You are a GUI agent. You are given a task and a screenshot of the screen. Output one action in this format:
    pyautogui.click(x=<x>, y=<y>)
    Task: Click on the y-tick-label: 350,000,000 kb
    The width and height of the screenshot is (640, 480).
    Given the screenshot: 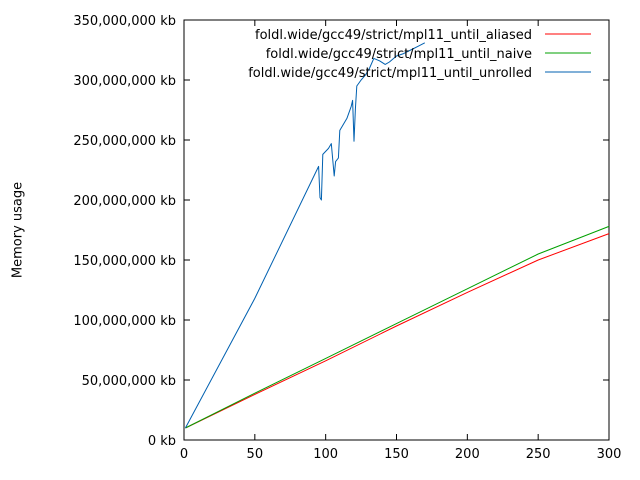 What is the action you would take?
    pyautogui.click(x=124, y=21)
    